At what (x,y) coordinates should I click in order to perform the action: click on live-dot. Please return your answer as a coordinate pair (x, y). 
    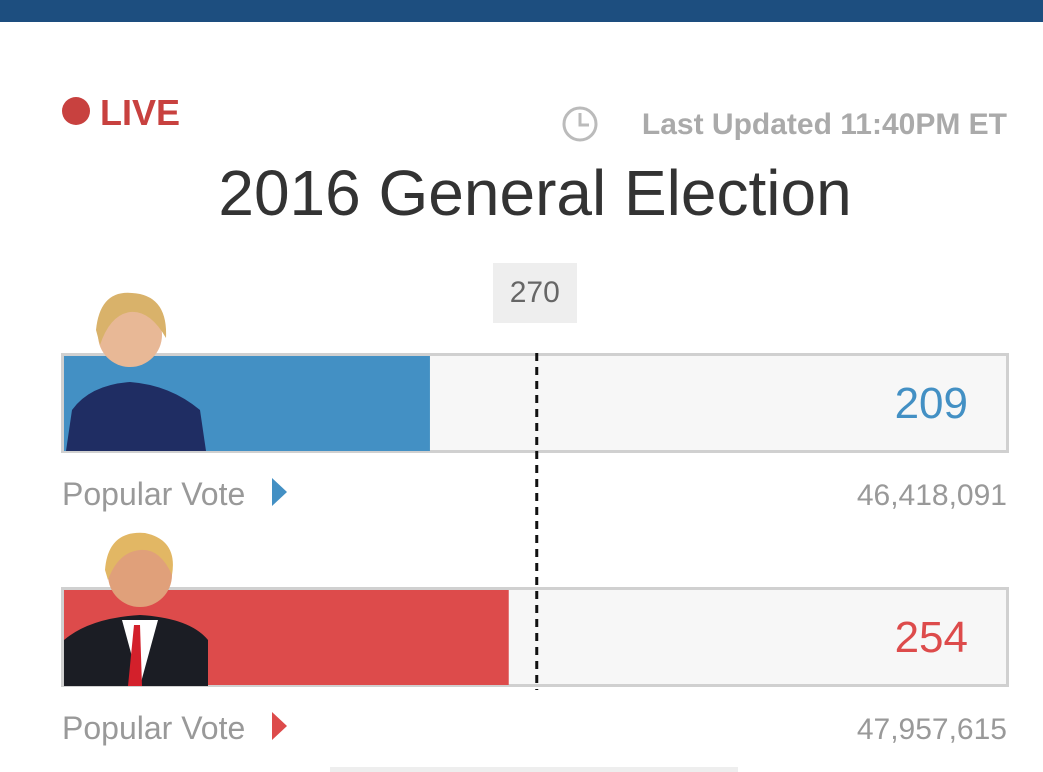
    Looking at the image, I should click on (76, 111).